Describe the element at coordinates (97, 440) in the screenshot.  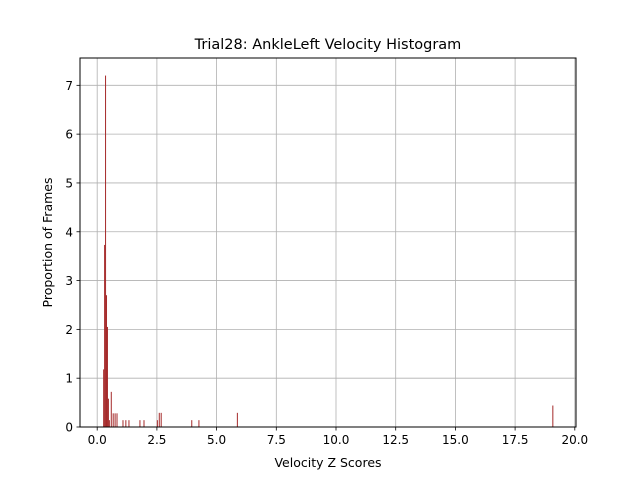
I see `x-tick-label-0: 0.0` at that location.